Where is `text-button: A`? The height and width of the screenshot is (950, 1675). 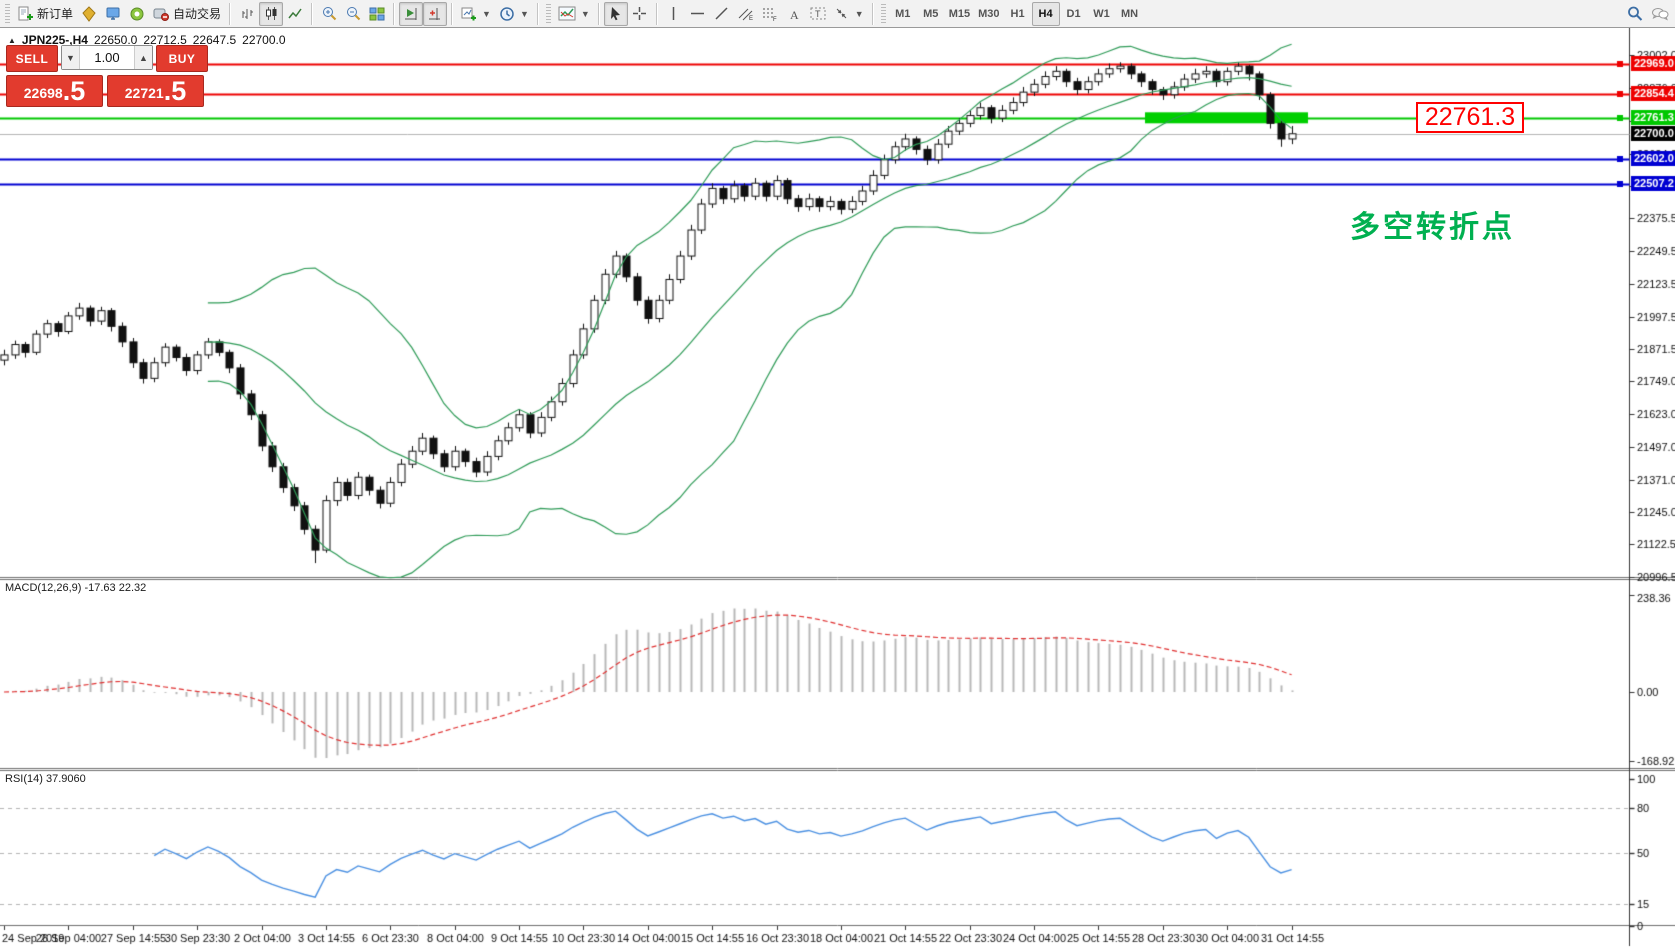 text-button: A is located at coordinates (794, 14).